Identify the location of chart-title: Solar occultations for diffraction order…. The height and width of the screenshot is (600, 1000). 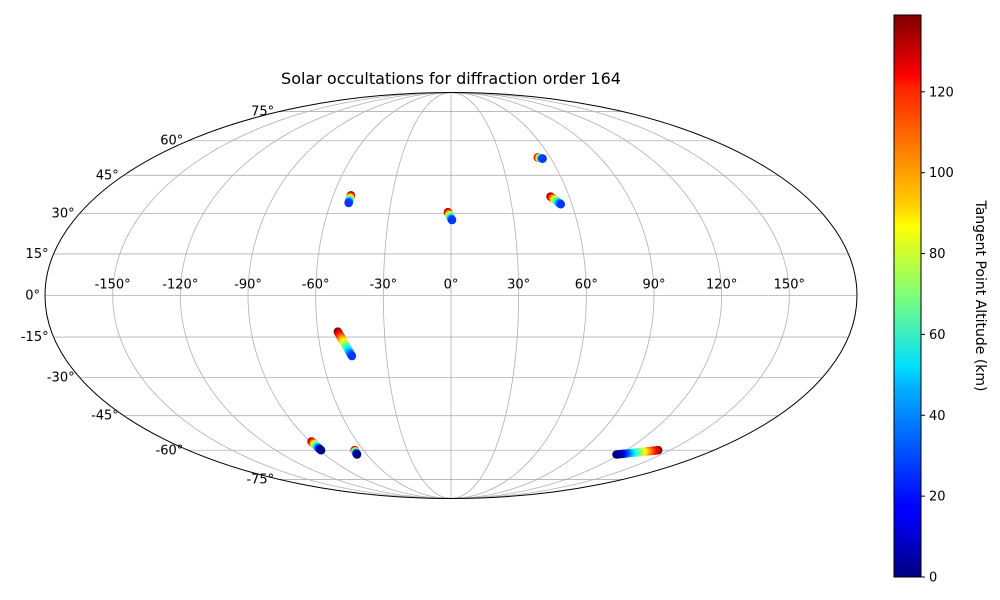
(451, 78).